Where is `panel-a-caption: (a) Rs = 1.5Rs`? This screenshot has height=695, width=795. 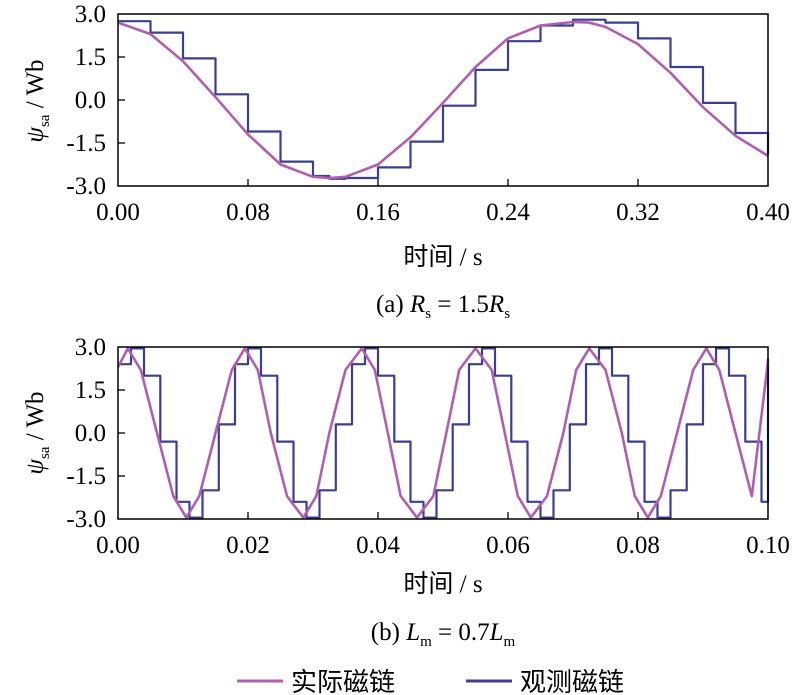 panel-a-caption: (a) Rs = 1.5Rs is located at coordinates (443, 306).